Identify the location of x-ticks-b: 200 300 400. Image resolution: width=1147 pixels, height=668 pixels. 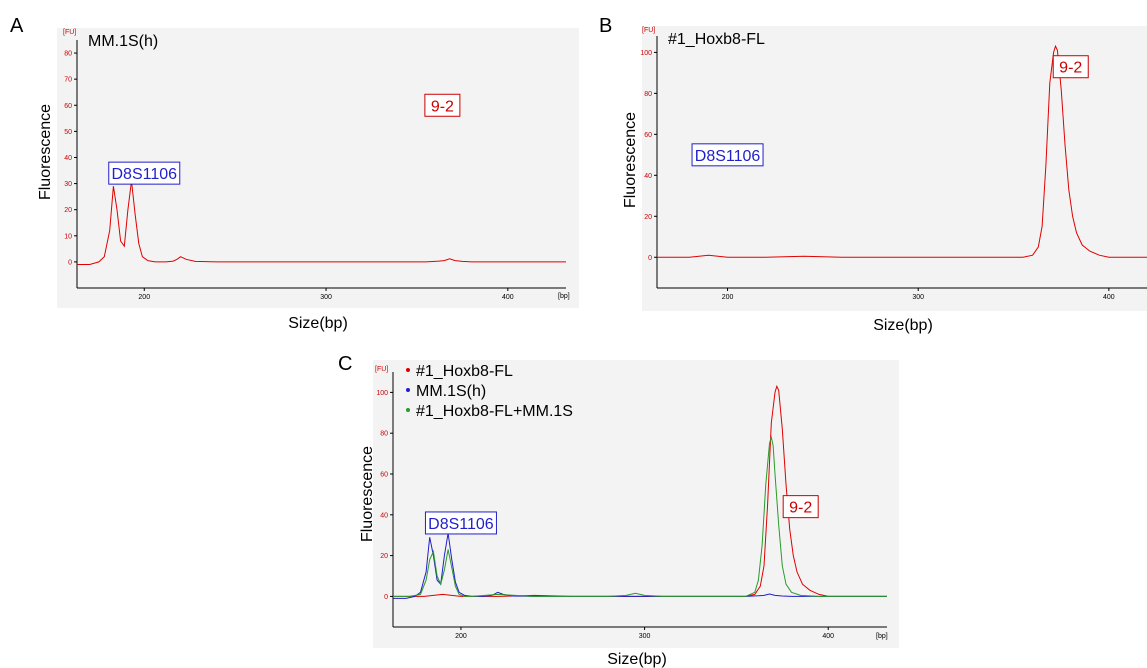
(918, 294).